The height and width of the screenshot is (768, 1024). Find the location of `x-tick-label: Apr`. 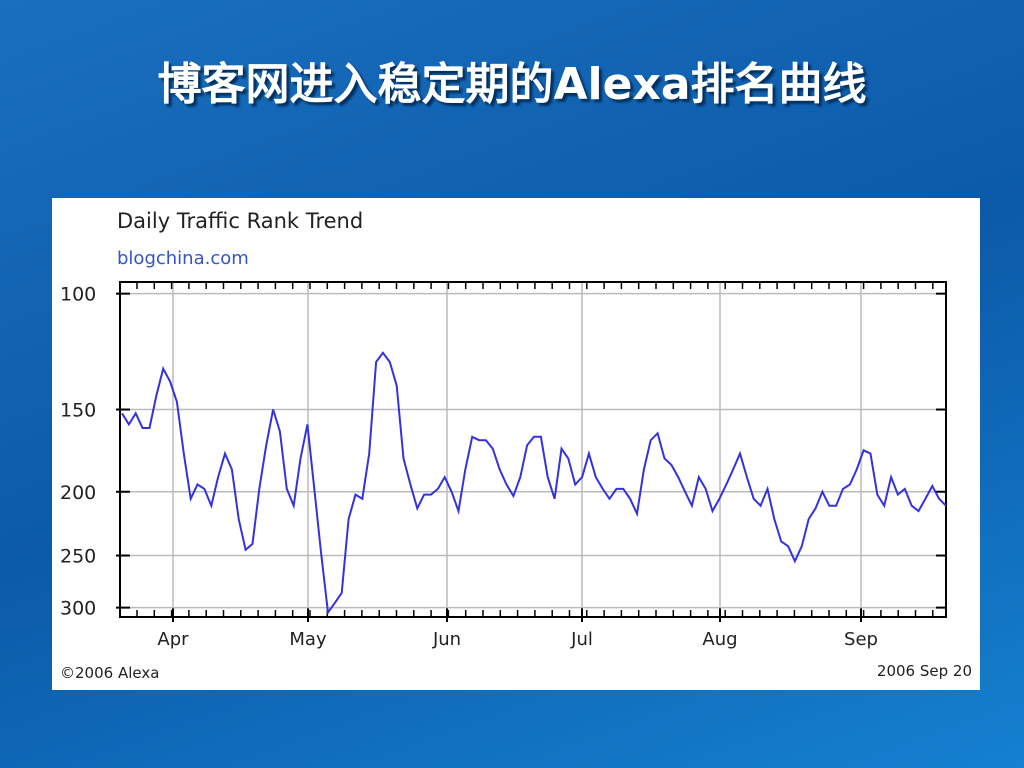

x-tick-label: Apr is located at coordinates (173, 639).